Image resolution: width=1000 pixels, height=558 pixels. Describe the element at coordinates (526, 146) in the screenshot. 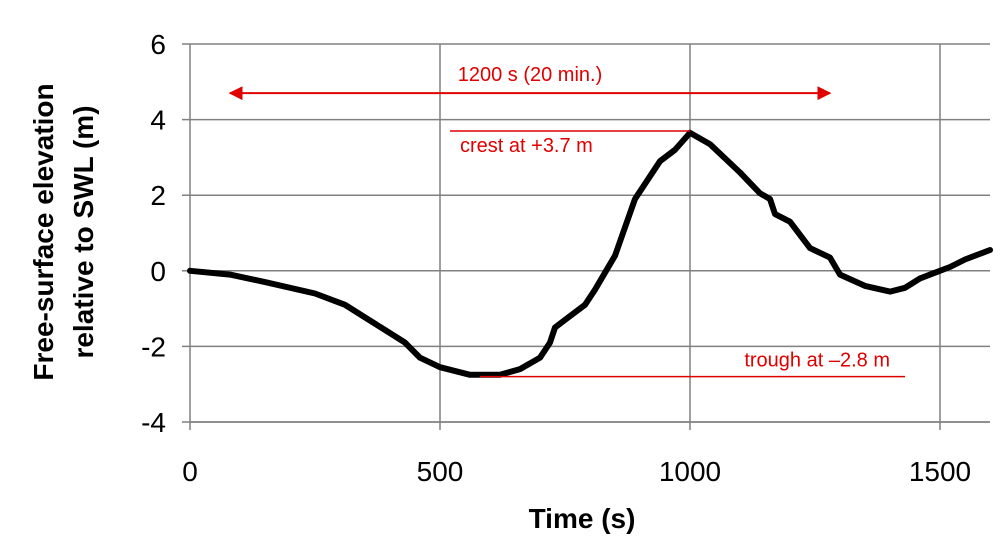

I see `crest-label: crest at +3.7 m` at that location.